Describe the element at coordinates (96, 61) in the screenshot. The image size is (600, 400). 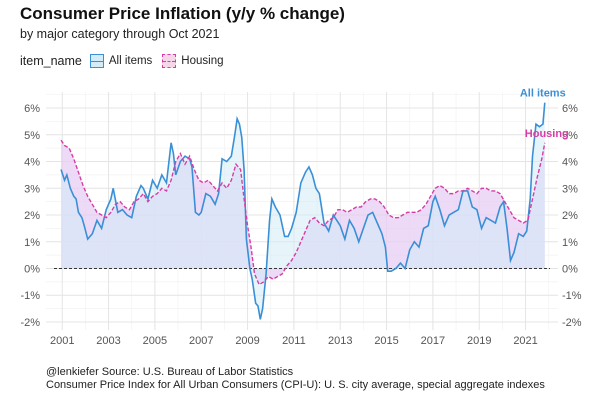
I see `legend-key-all-items` at that location.